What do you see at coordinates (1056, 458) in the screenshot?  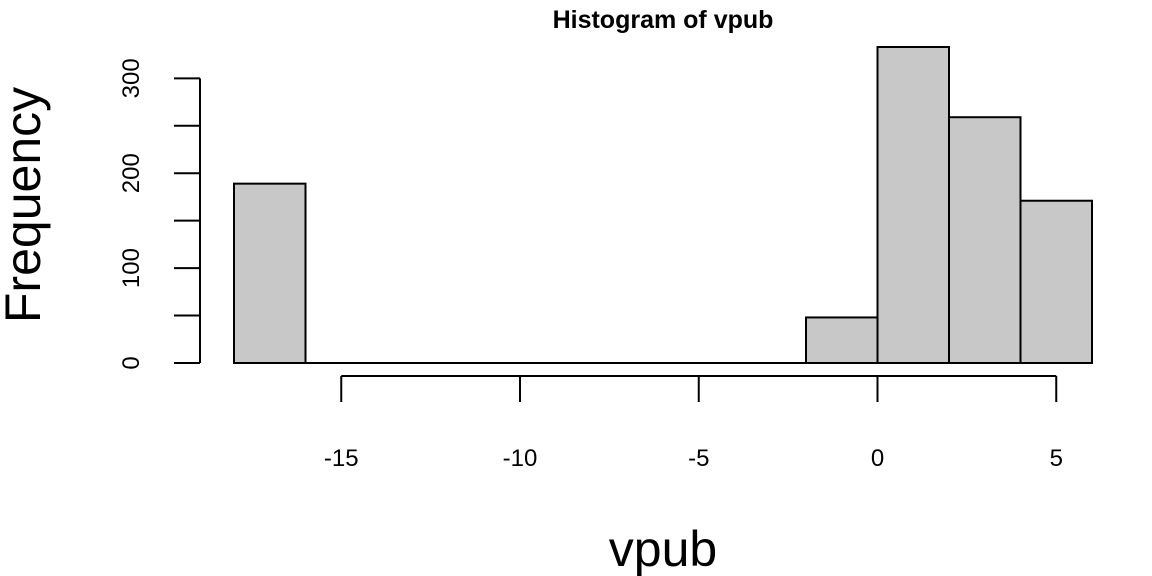 I see `x-tick-label: 5` at bounding box center [1056, 458].